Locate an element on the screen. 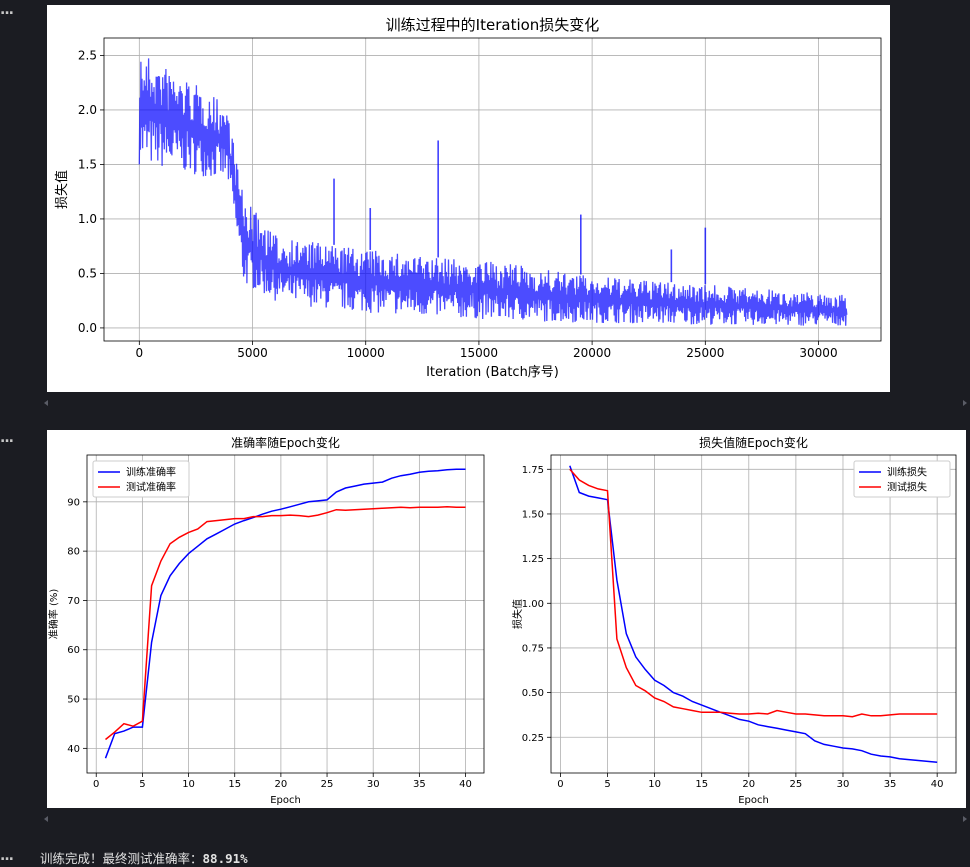 The width and height of the screenshot is (970, 867). x-tick-label: 10000 is located at coordinates (366, 353).